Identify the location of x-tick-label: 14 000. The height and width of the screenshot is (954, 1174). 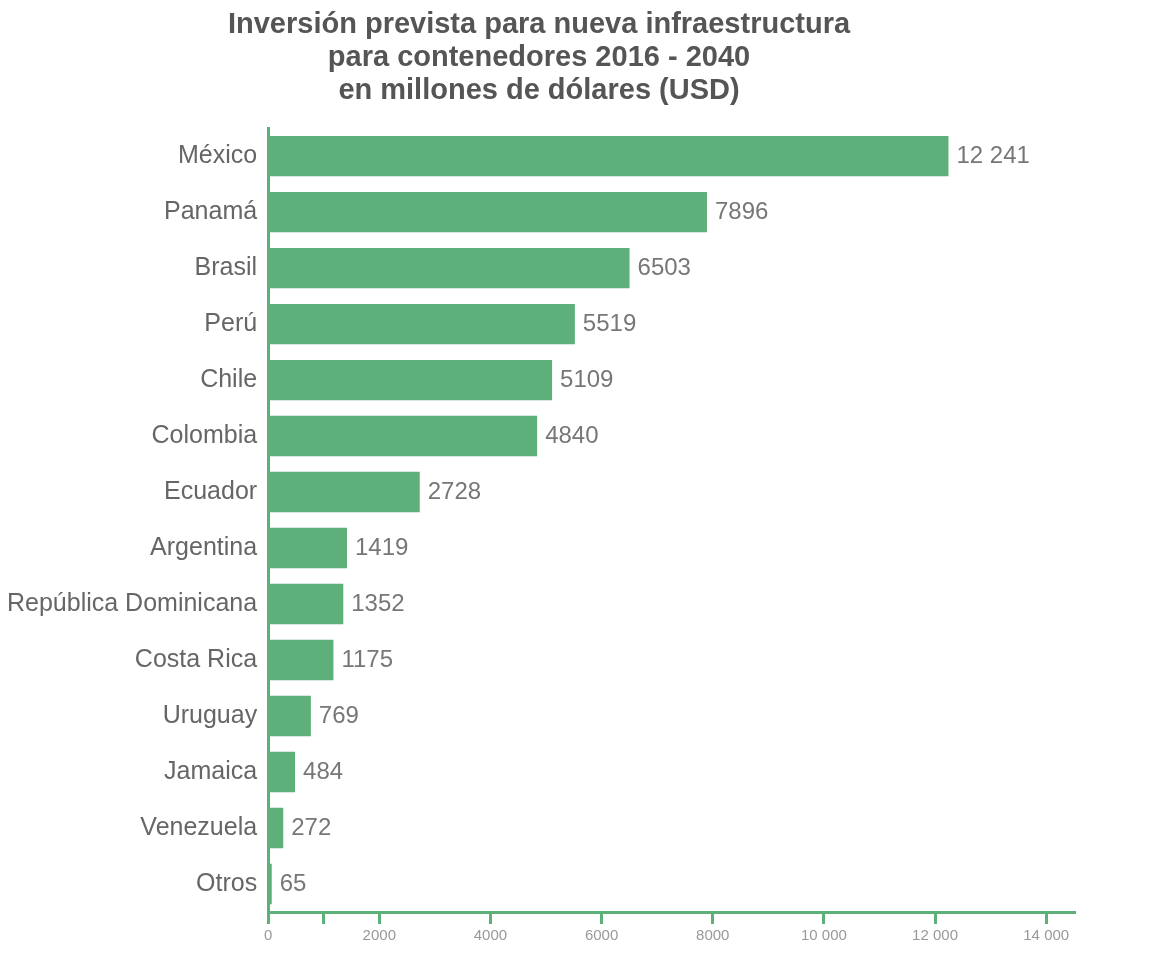
(1046, 935).